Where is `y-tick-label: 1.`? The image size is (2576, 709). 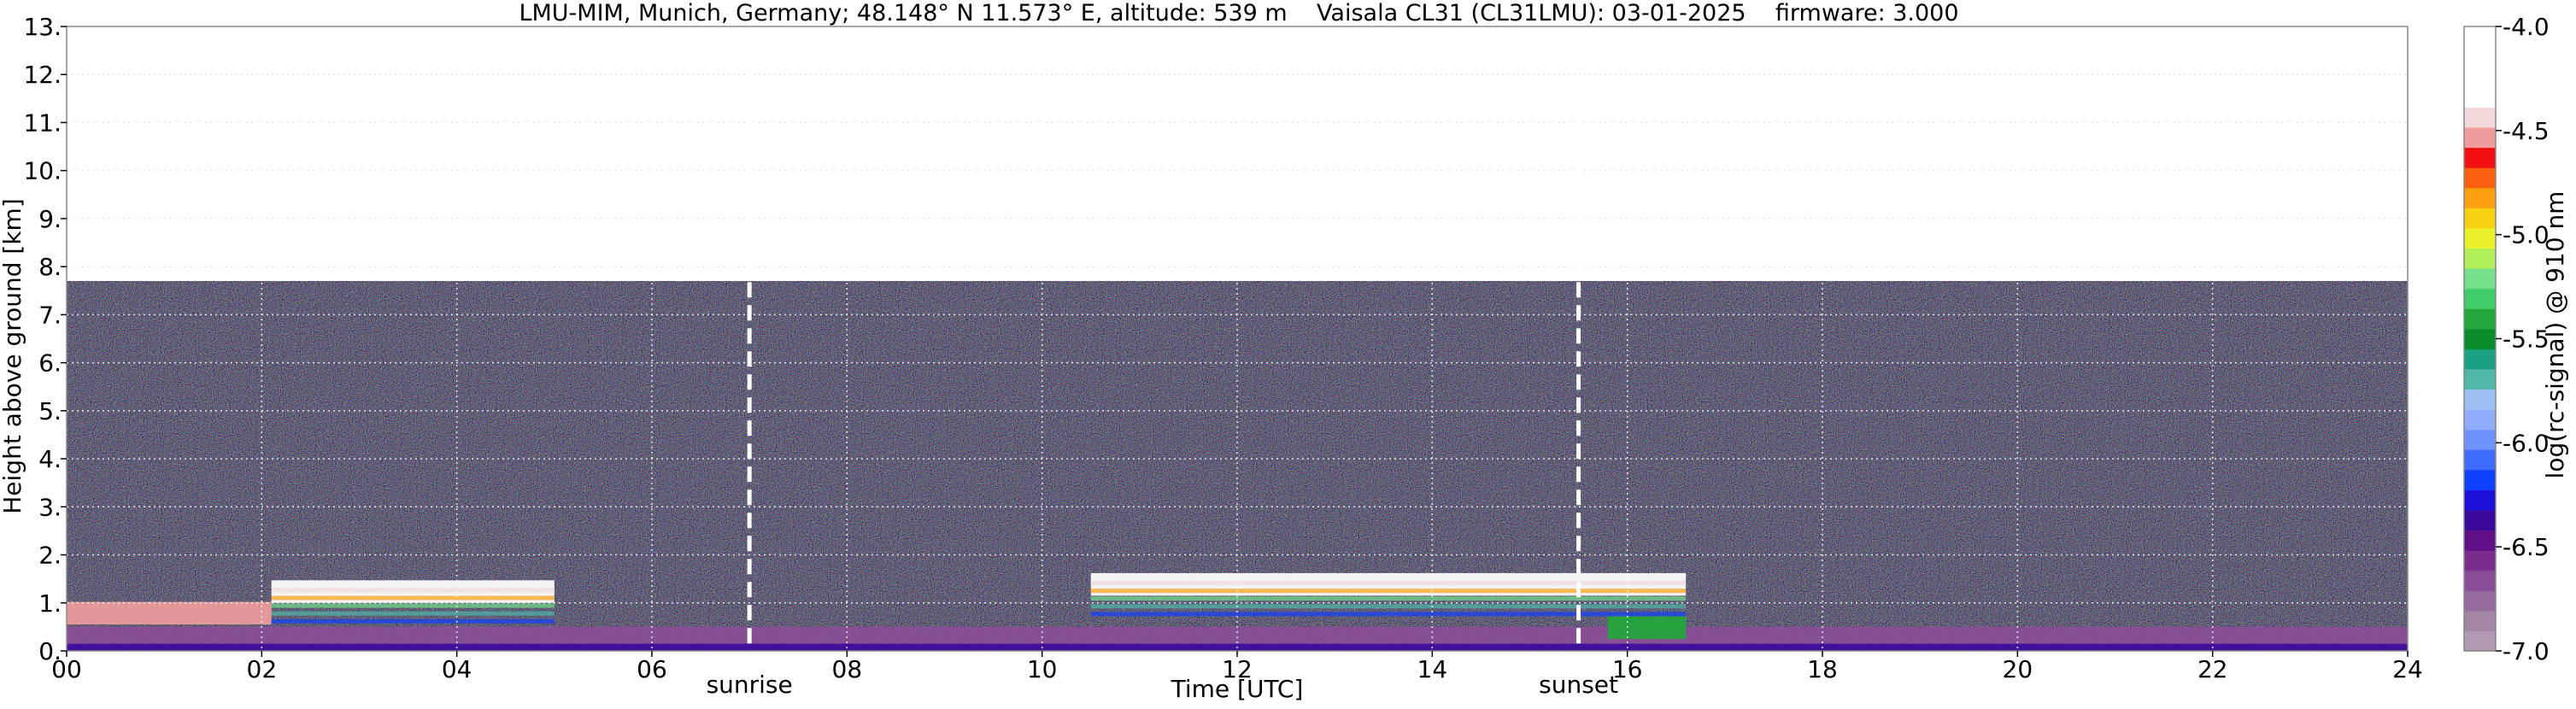
y-tick-label: 1. is located at coordinates (50, 603).